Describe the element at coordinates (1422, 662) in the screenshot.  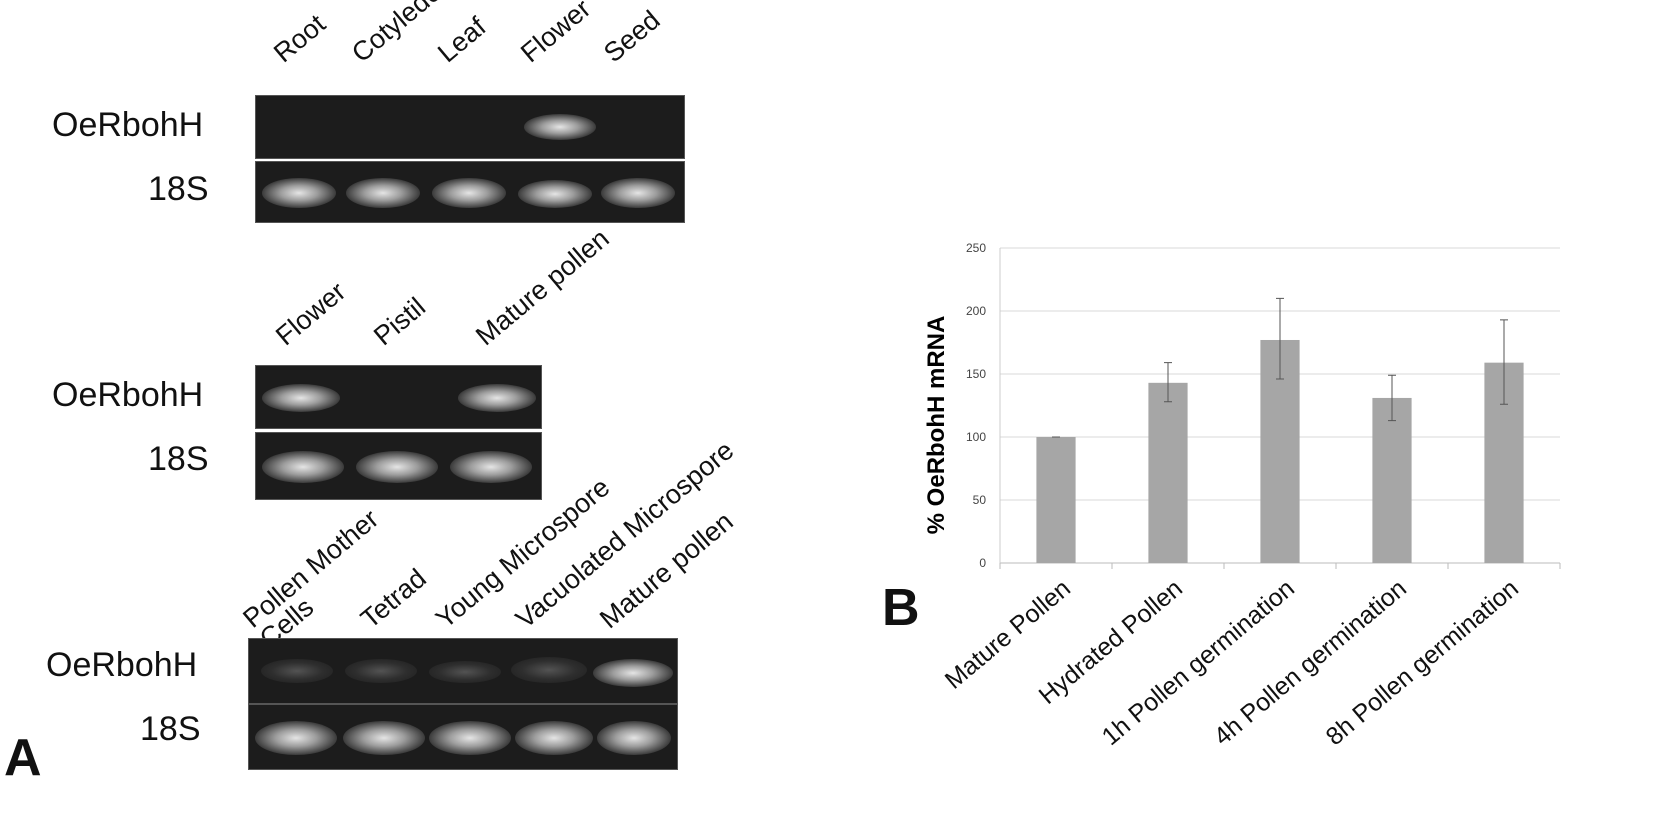
I see `x-tick-label: 8h Pollen germination` at that location.